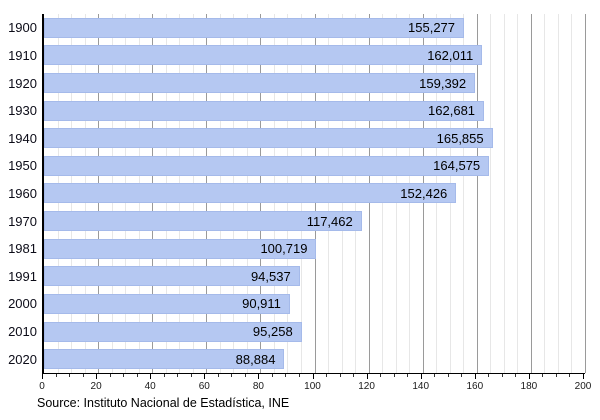 The height and width of the screenshot is (420, 600). Describe the element at coordinates (173, 331) in the screenshot. I see `bar: 95,258` at that location.